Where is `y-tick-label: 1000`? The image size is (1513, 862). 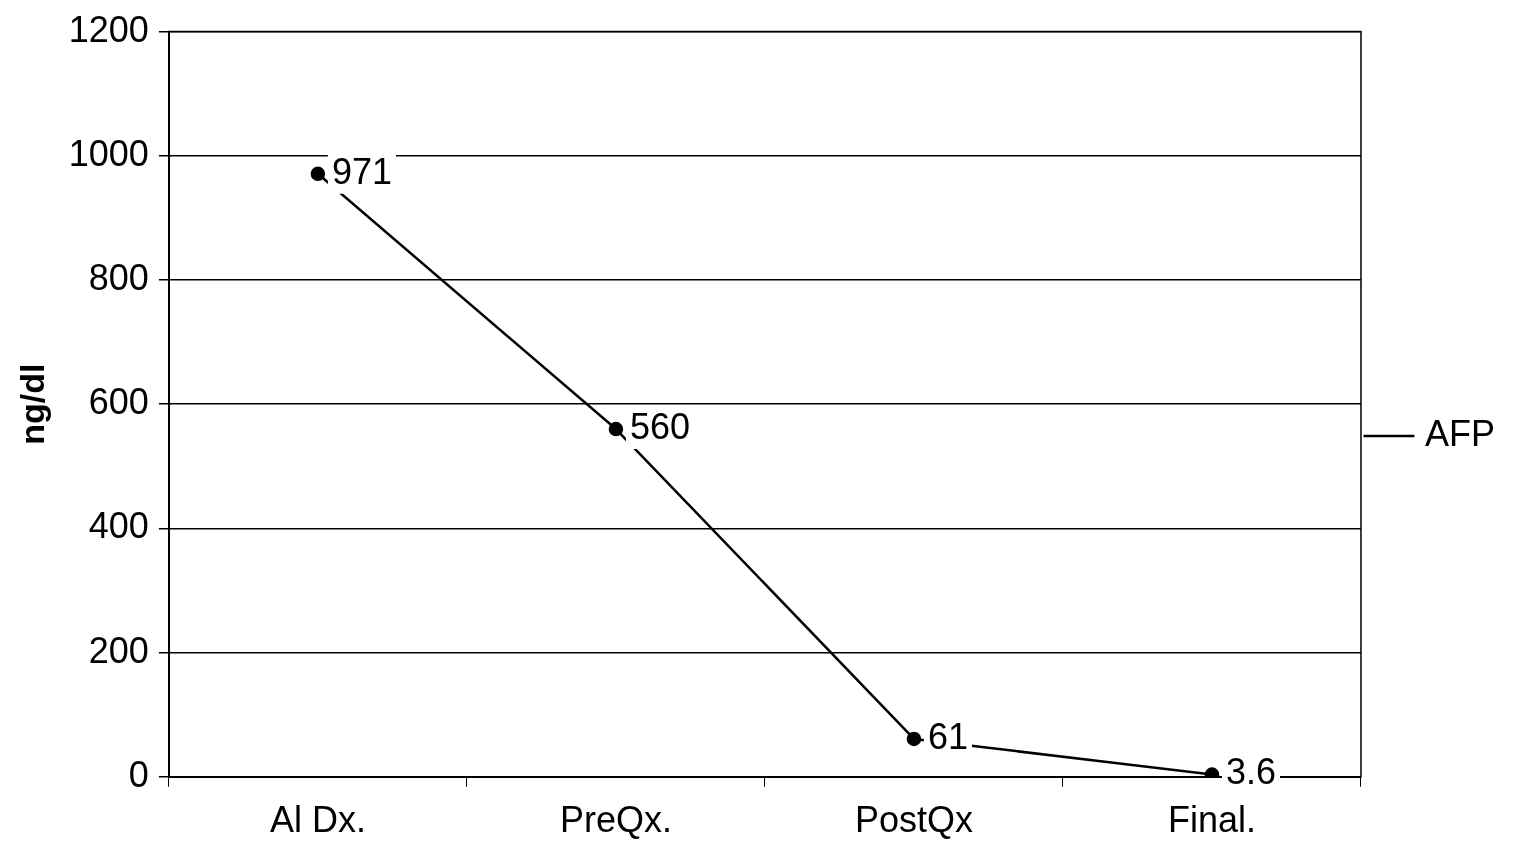
y-tick-label: 1000 is located at coordinates (108, 153).